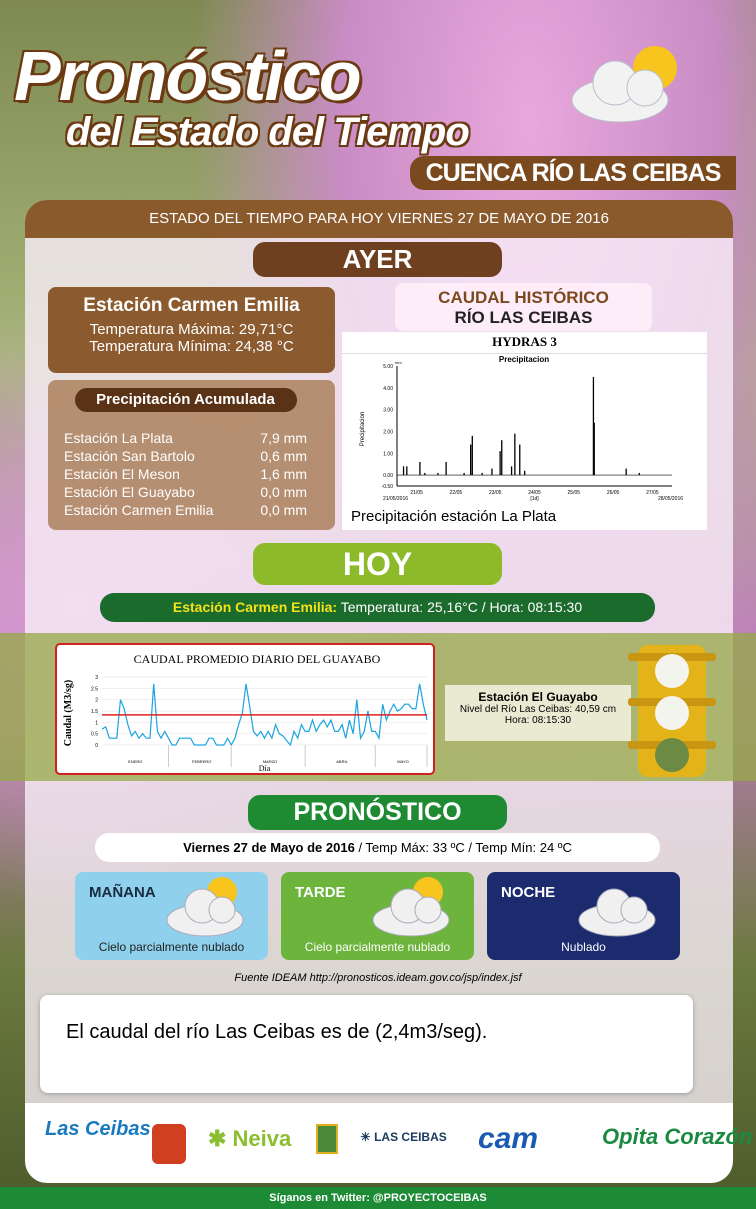 The width and height of the screenshot is (756, 1209). What do you see at coordinates (388, 454) in the screenshot?
I see `y-tick-label: 1.00` at bounding box center [388, 454].